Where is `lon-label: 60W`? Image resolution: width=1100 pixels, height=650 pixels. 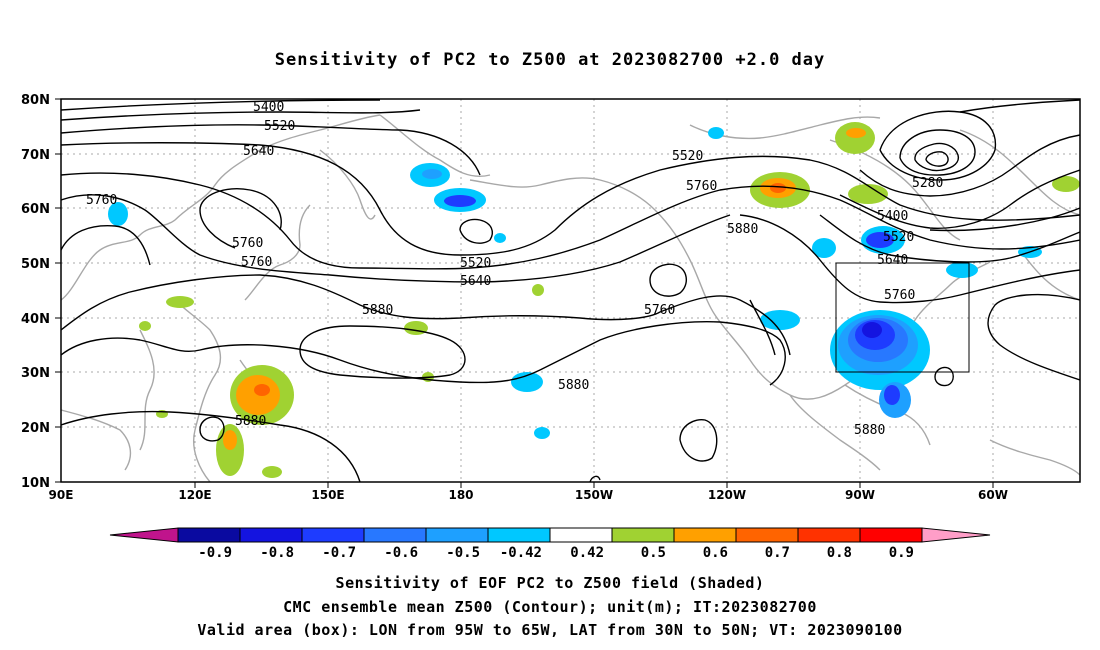
lon-label: 60W is located at coordinates (993, 495).